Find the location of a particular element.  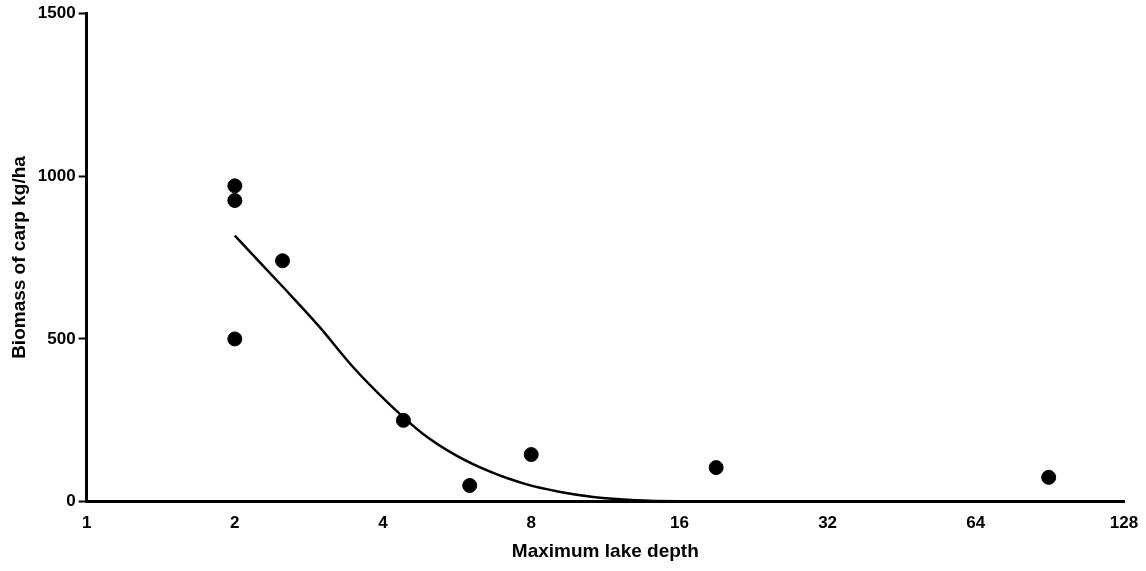

y-tick-label: 500 is located at coordinates (61, 338).